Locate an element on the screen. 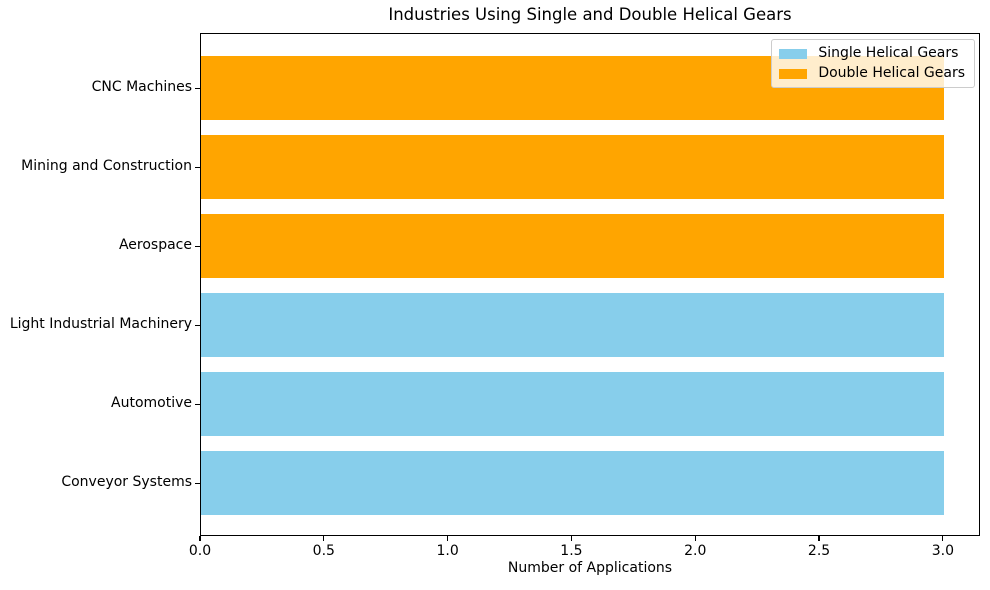 The image size is (990, 590). y-tick-label-light-industrial-machinery: Light Industrial Machinery is located at coordinates (100, 324).